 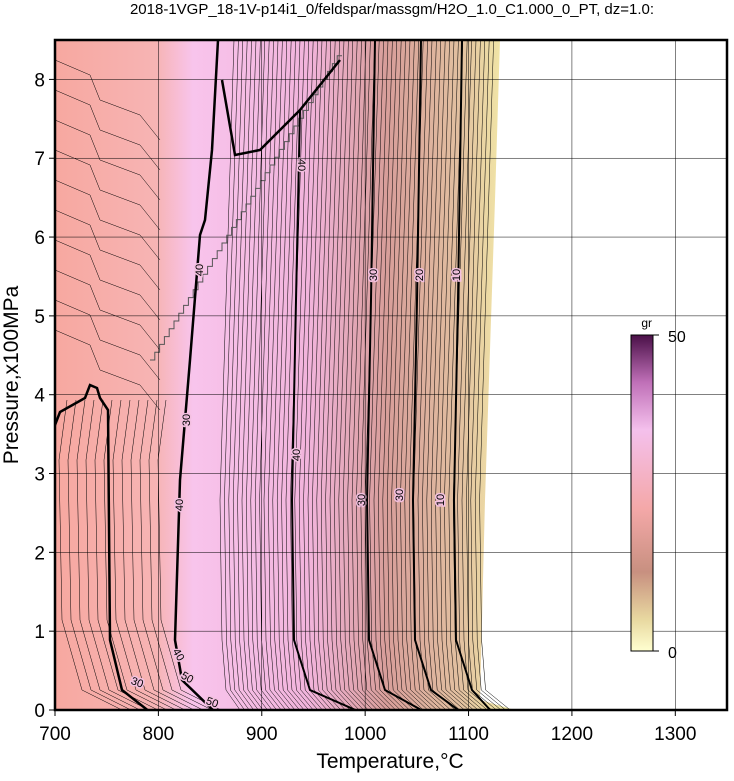 I want to click on y-tick-label: 0, so click(x=39, y=711).